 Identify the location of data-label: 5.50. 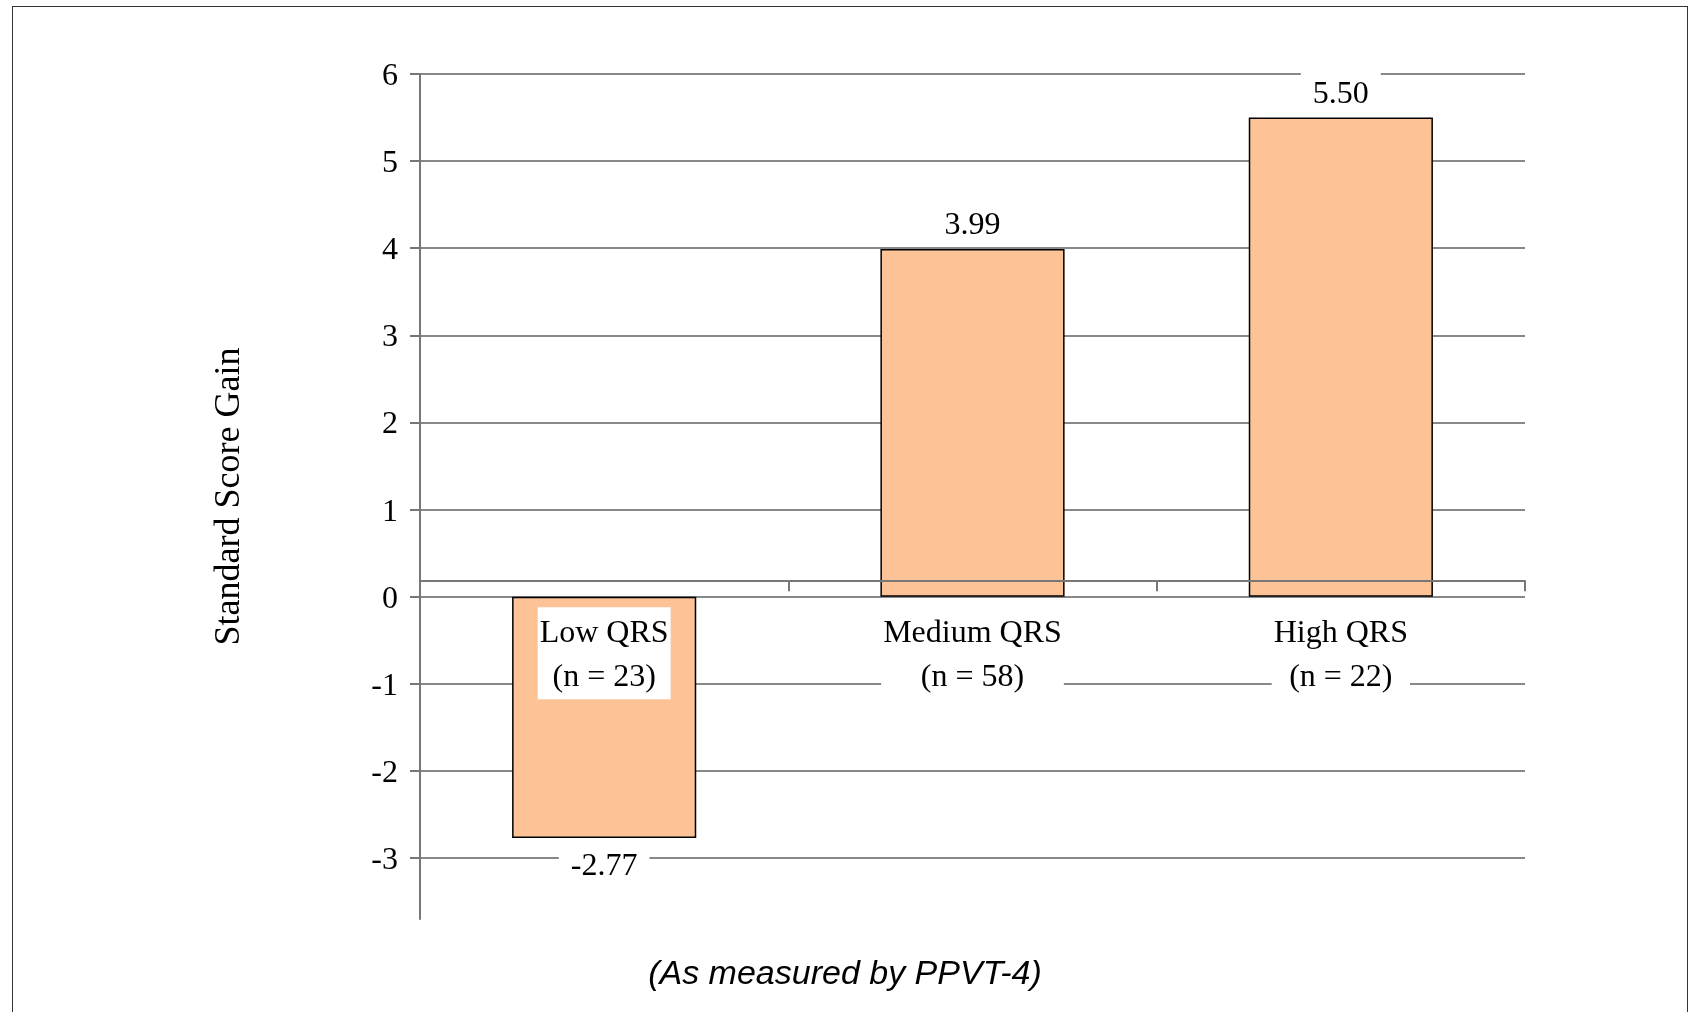
(1340, 91).